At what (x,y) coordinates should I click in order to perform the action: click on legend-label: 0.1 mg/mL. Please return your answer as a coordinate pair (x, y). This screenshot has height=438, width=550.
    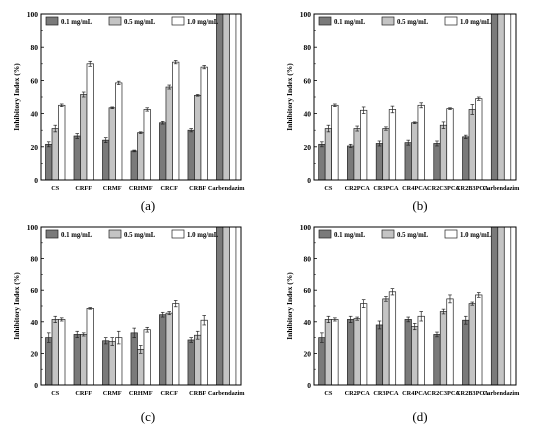
    Looking at the image, I should click on (77, 235).